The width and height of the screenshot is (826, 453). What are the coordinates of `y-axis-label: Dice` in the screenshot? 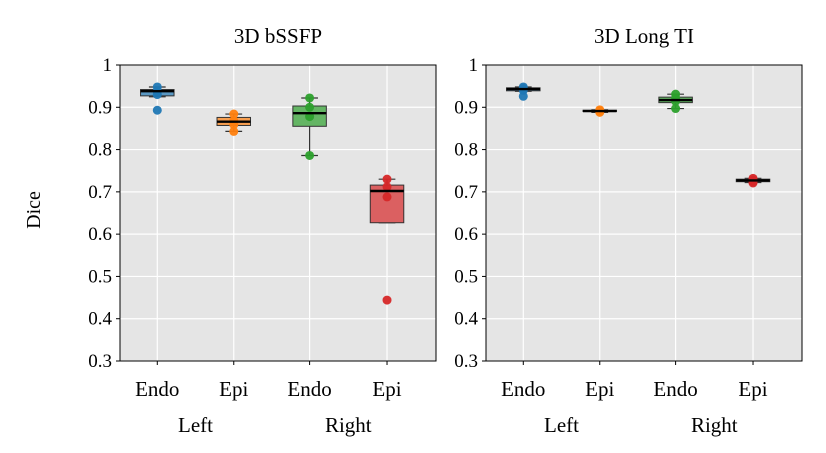 It's located at (34, 210).